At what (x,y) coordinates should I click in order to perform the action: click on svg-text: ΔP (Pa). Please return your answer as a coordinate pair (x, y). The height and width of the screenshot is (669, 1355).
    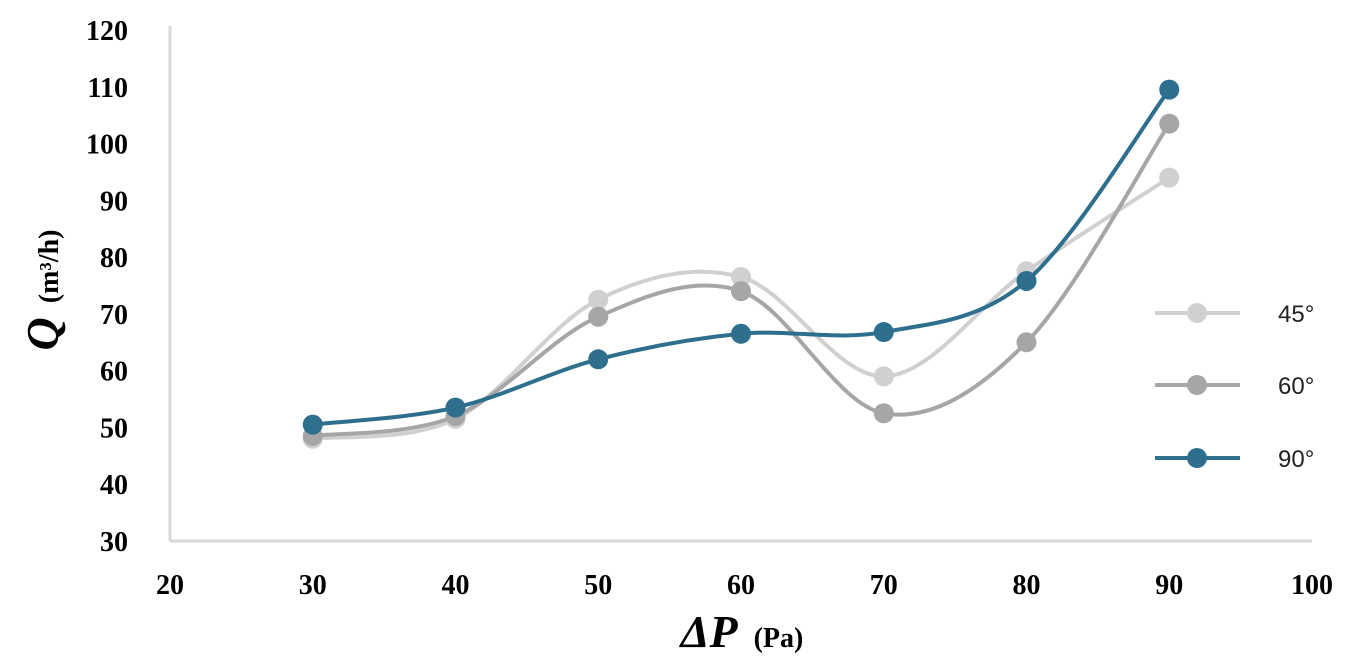
    Looking at the image, I should click on (741, 631).